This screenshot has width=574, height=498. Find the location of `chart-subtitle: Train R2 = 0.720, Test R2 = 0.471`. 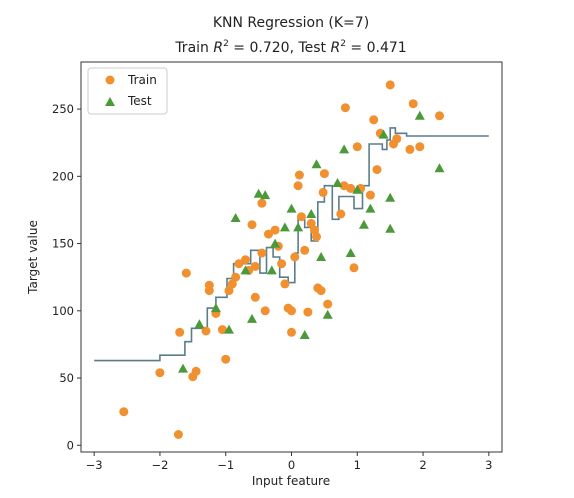

chart-subtitle: Train R2 = 0.720, Test R2 = 0.471 is located at coordinates (290, 47).